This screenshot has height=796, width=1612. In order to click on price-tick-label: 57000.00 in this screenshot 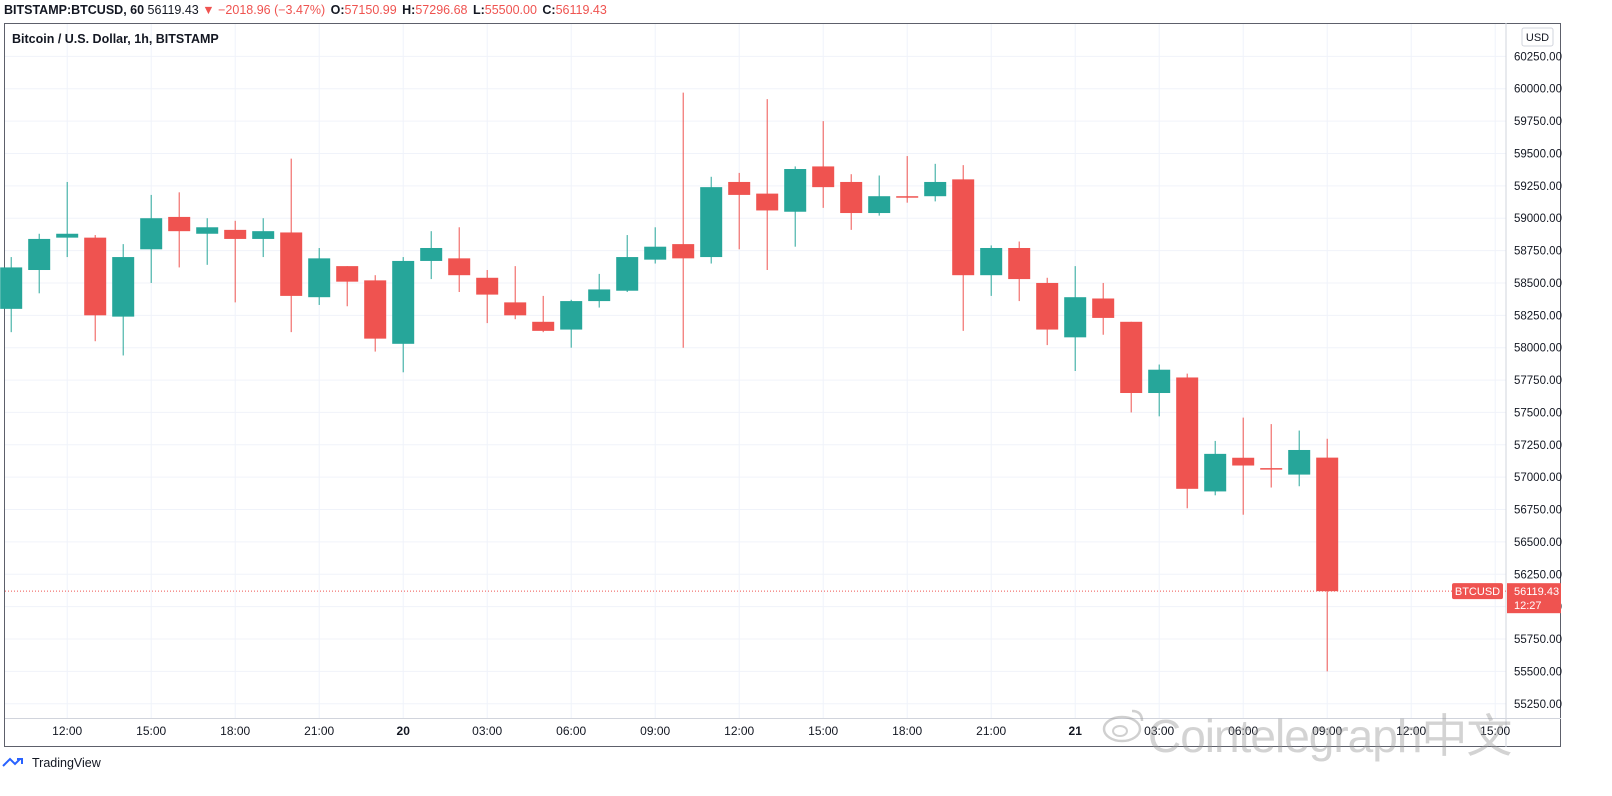, I will do `click(1538, 478)`.